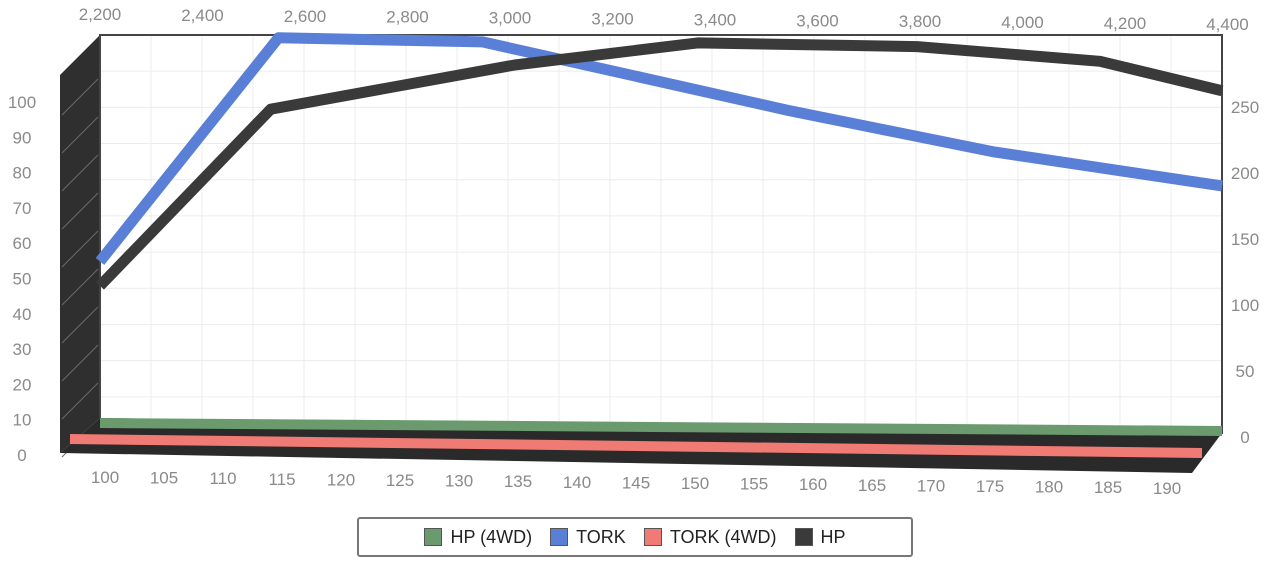 The width and height of the screenshot is (1287, 564). Describe the element at coordinates (636, 446) in the screenshot. I see `series-line-tork-4wd` at that location.